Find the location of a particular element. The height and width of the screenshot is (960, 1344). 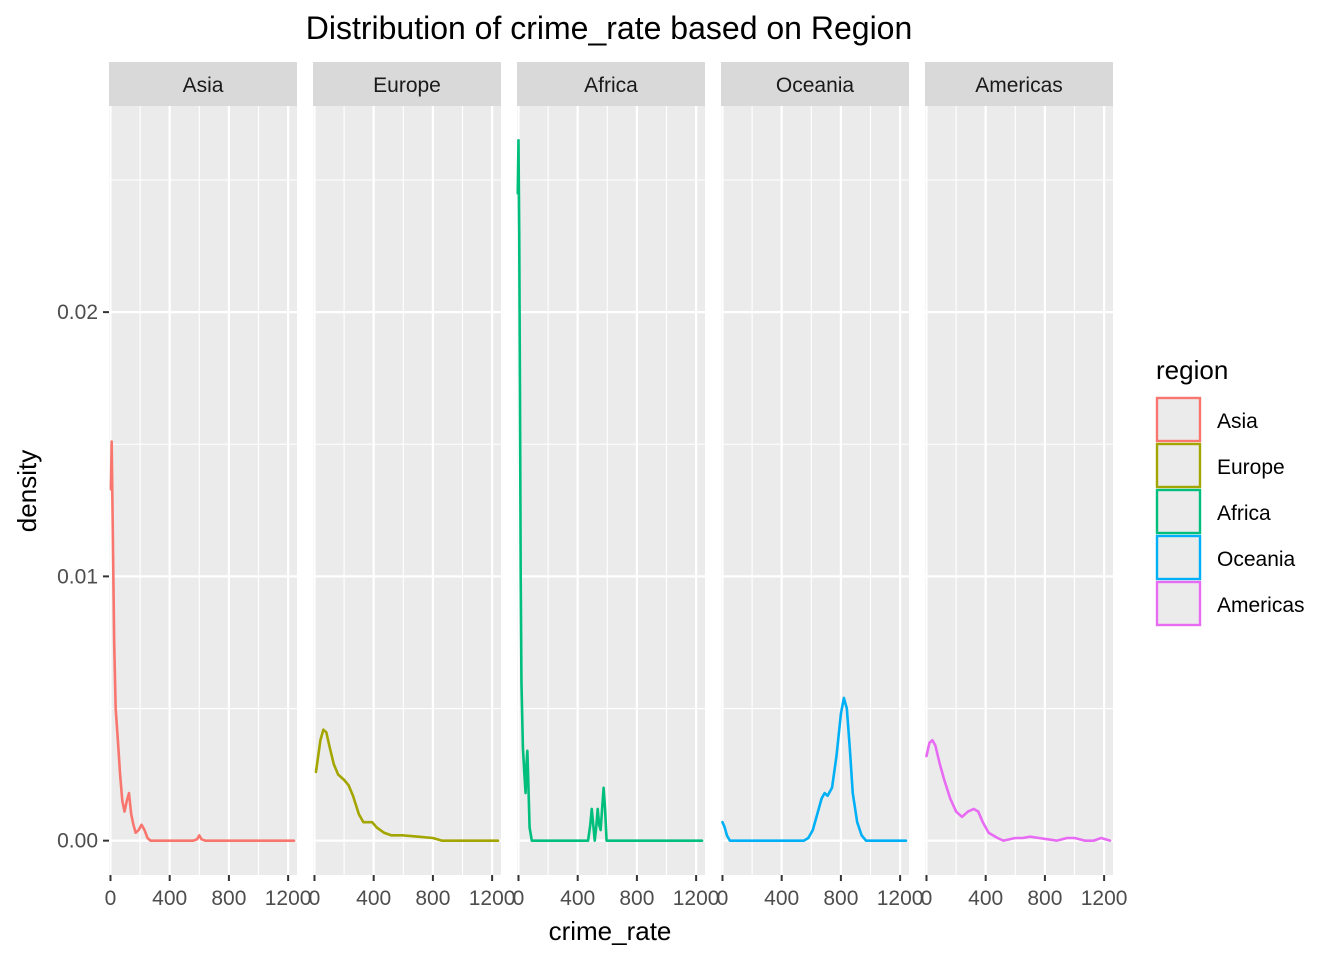

legend-item-africa: Africa is located at coordinates (1213, 511).